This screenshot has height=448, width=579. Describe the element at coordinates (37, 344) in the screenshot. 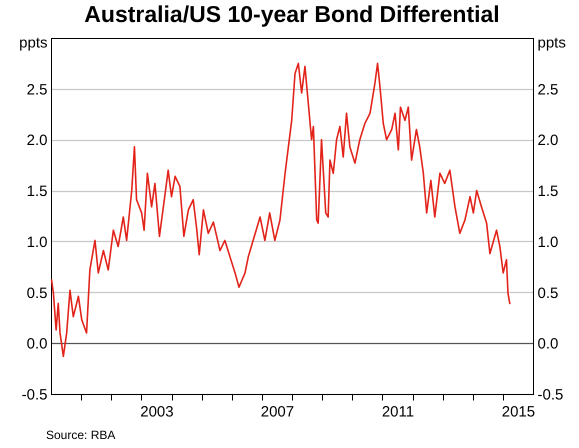

I see `y-tick-label: 0.0` at that location.